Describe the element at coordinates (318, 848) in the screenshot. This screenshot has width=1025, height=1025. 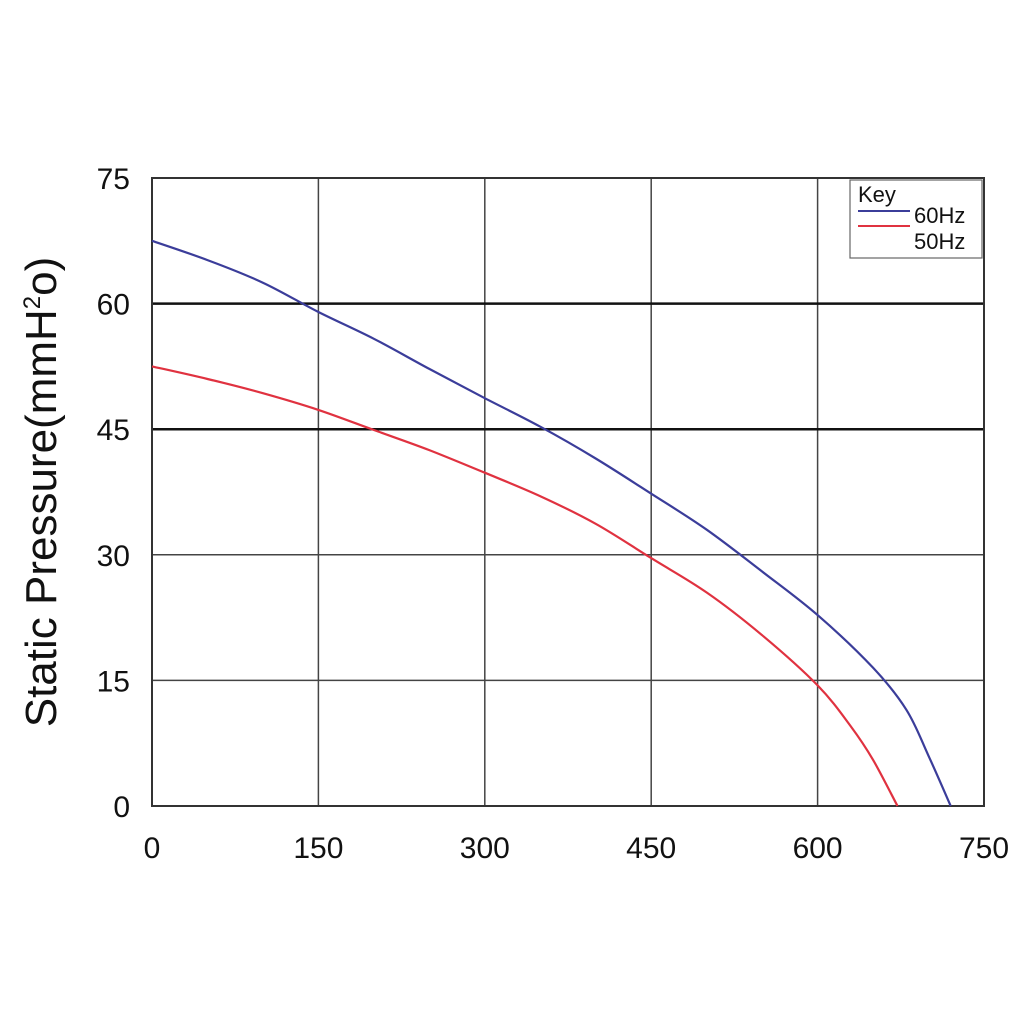
I see `x-tick-label: 150` at that location.